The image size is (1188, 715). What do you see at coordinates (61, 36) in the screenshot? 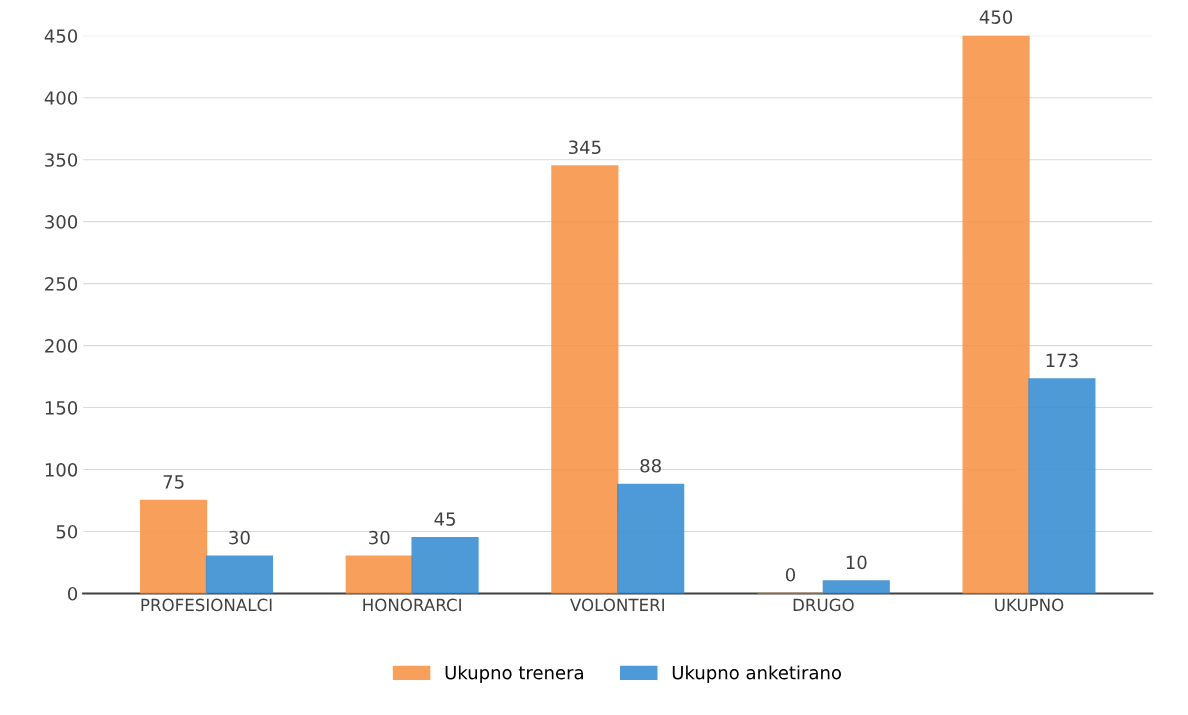
I see `y-tick-label: 450` at bounding box center [61, 36].